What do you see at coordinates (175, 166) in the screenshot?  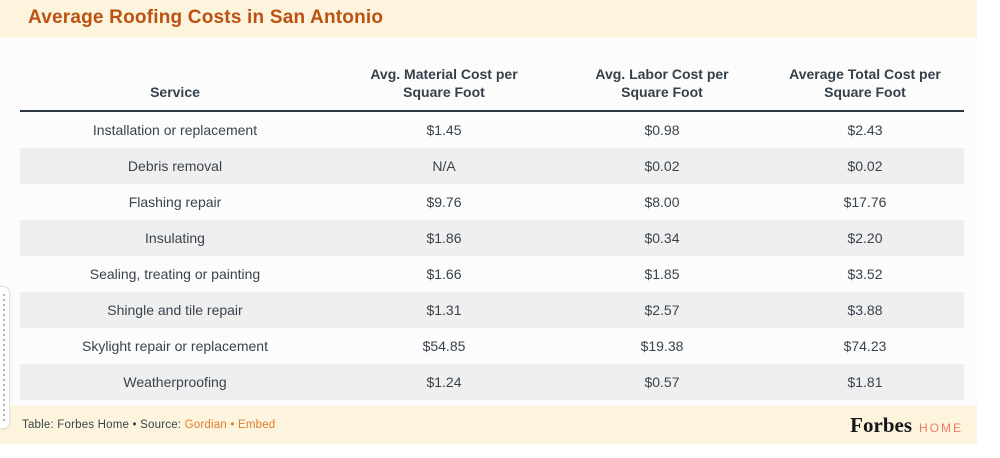 I see `cell-service: Debris removal` at bounding box center [175, 166].